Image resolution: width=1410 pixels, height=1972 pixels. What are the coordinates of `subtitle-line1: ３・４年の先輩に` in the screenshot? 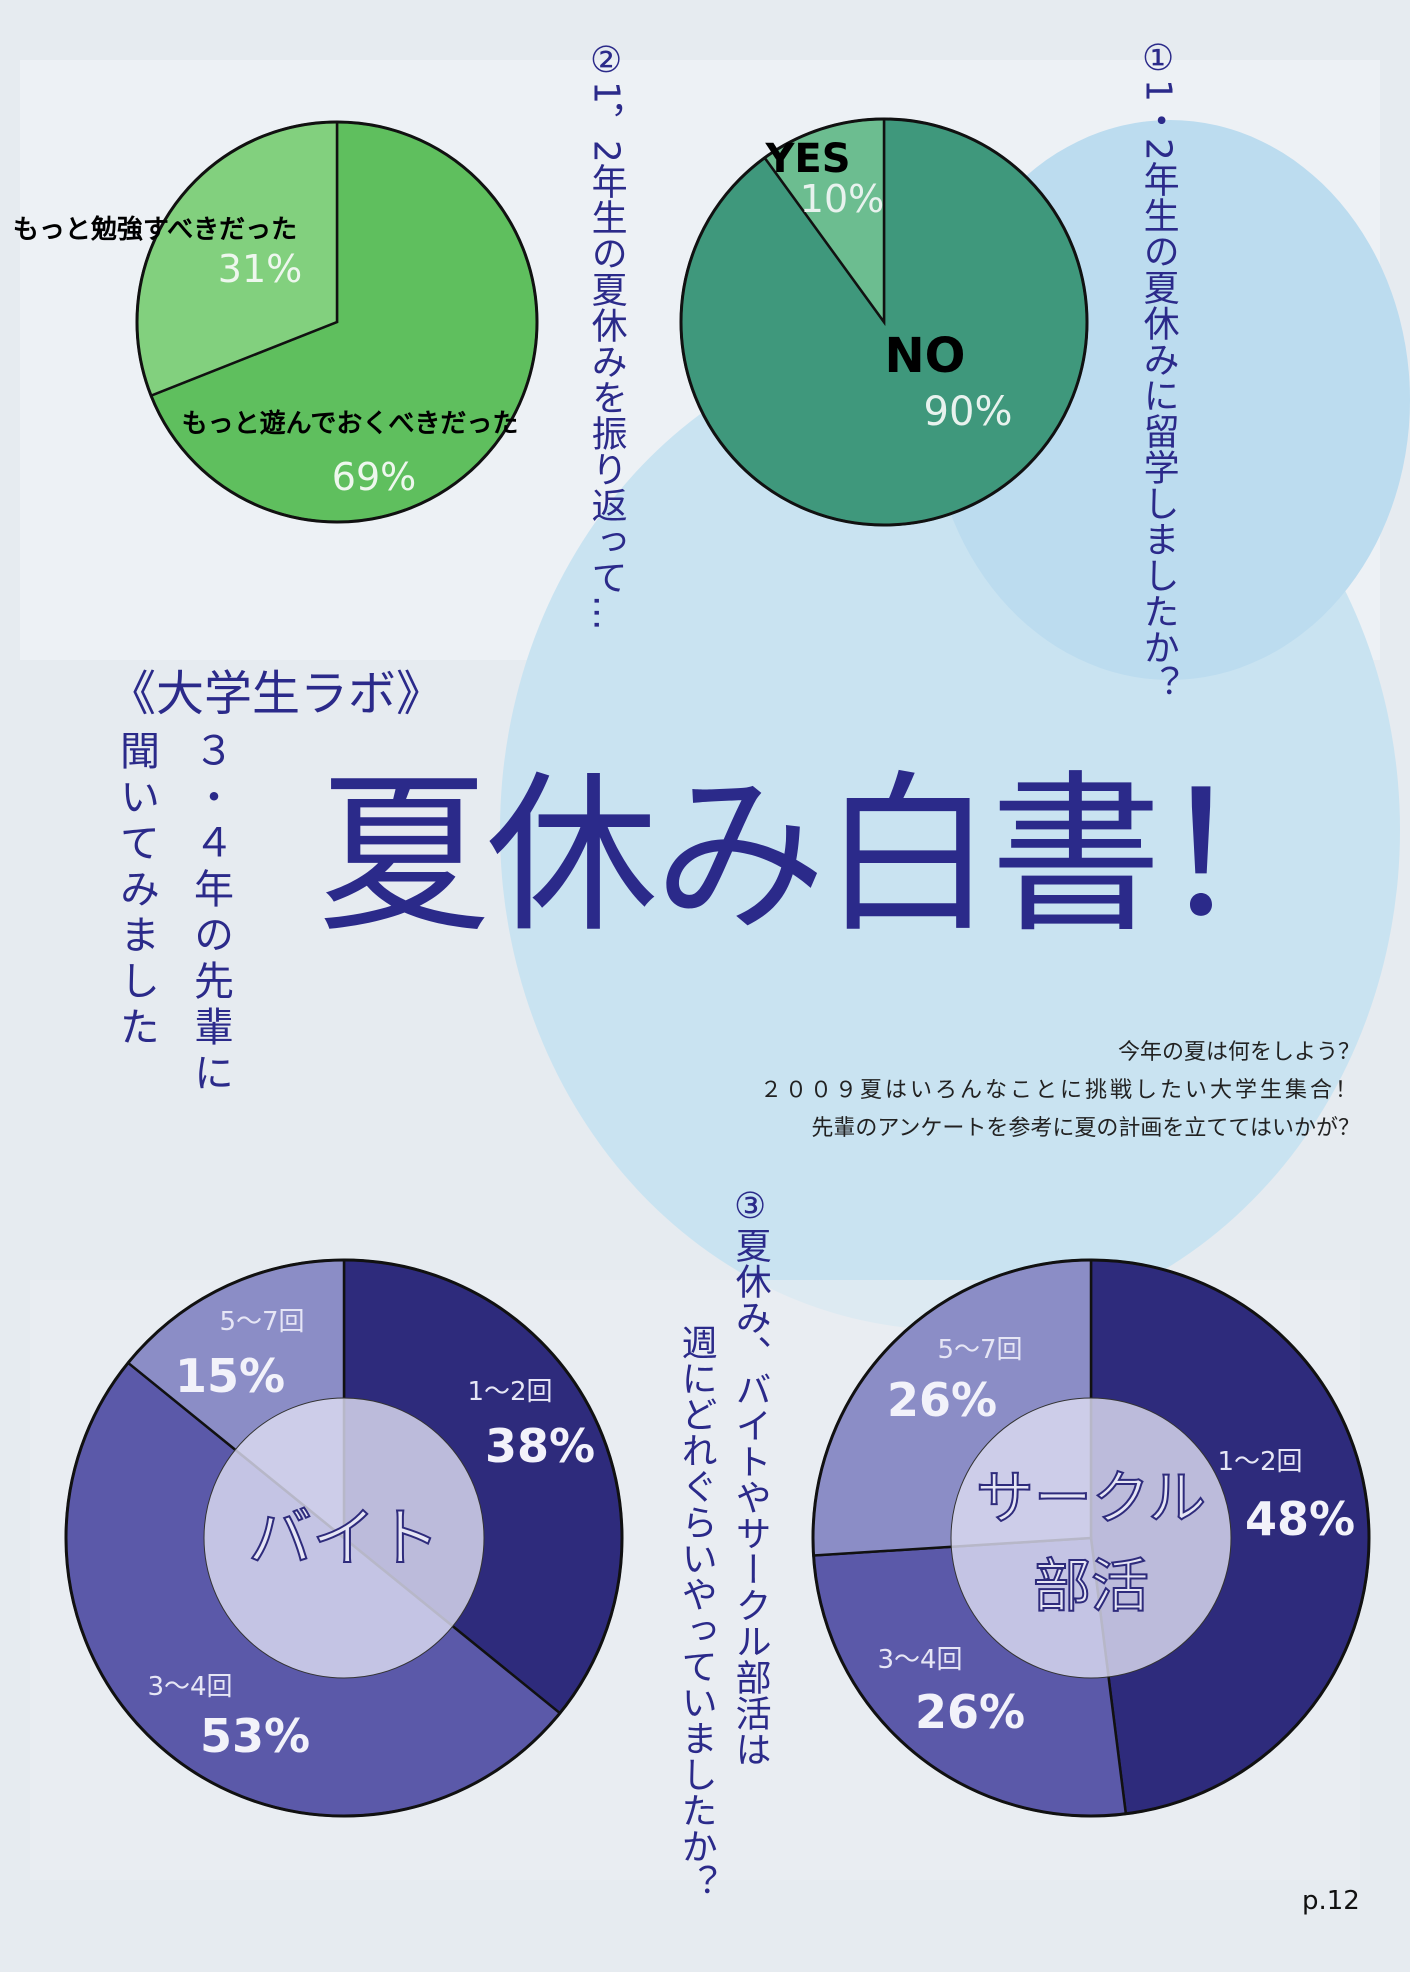 It's located at (210, 914).